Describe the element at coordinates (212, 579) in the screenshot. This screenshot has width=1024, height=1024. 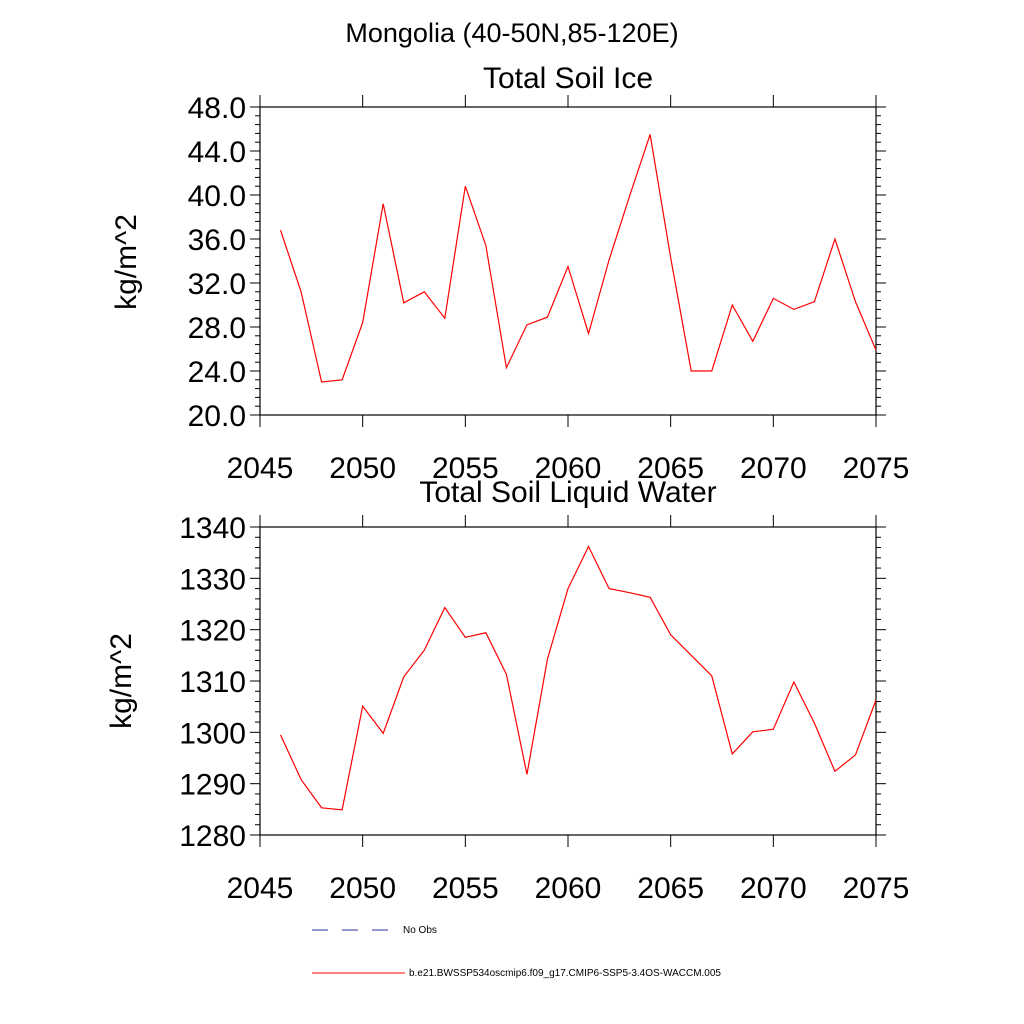
I see `y-tick-label: 1330` at that location.